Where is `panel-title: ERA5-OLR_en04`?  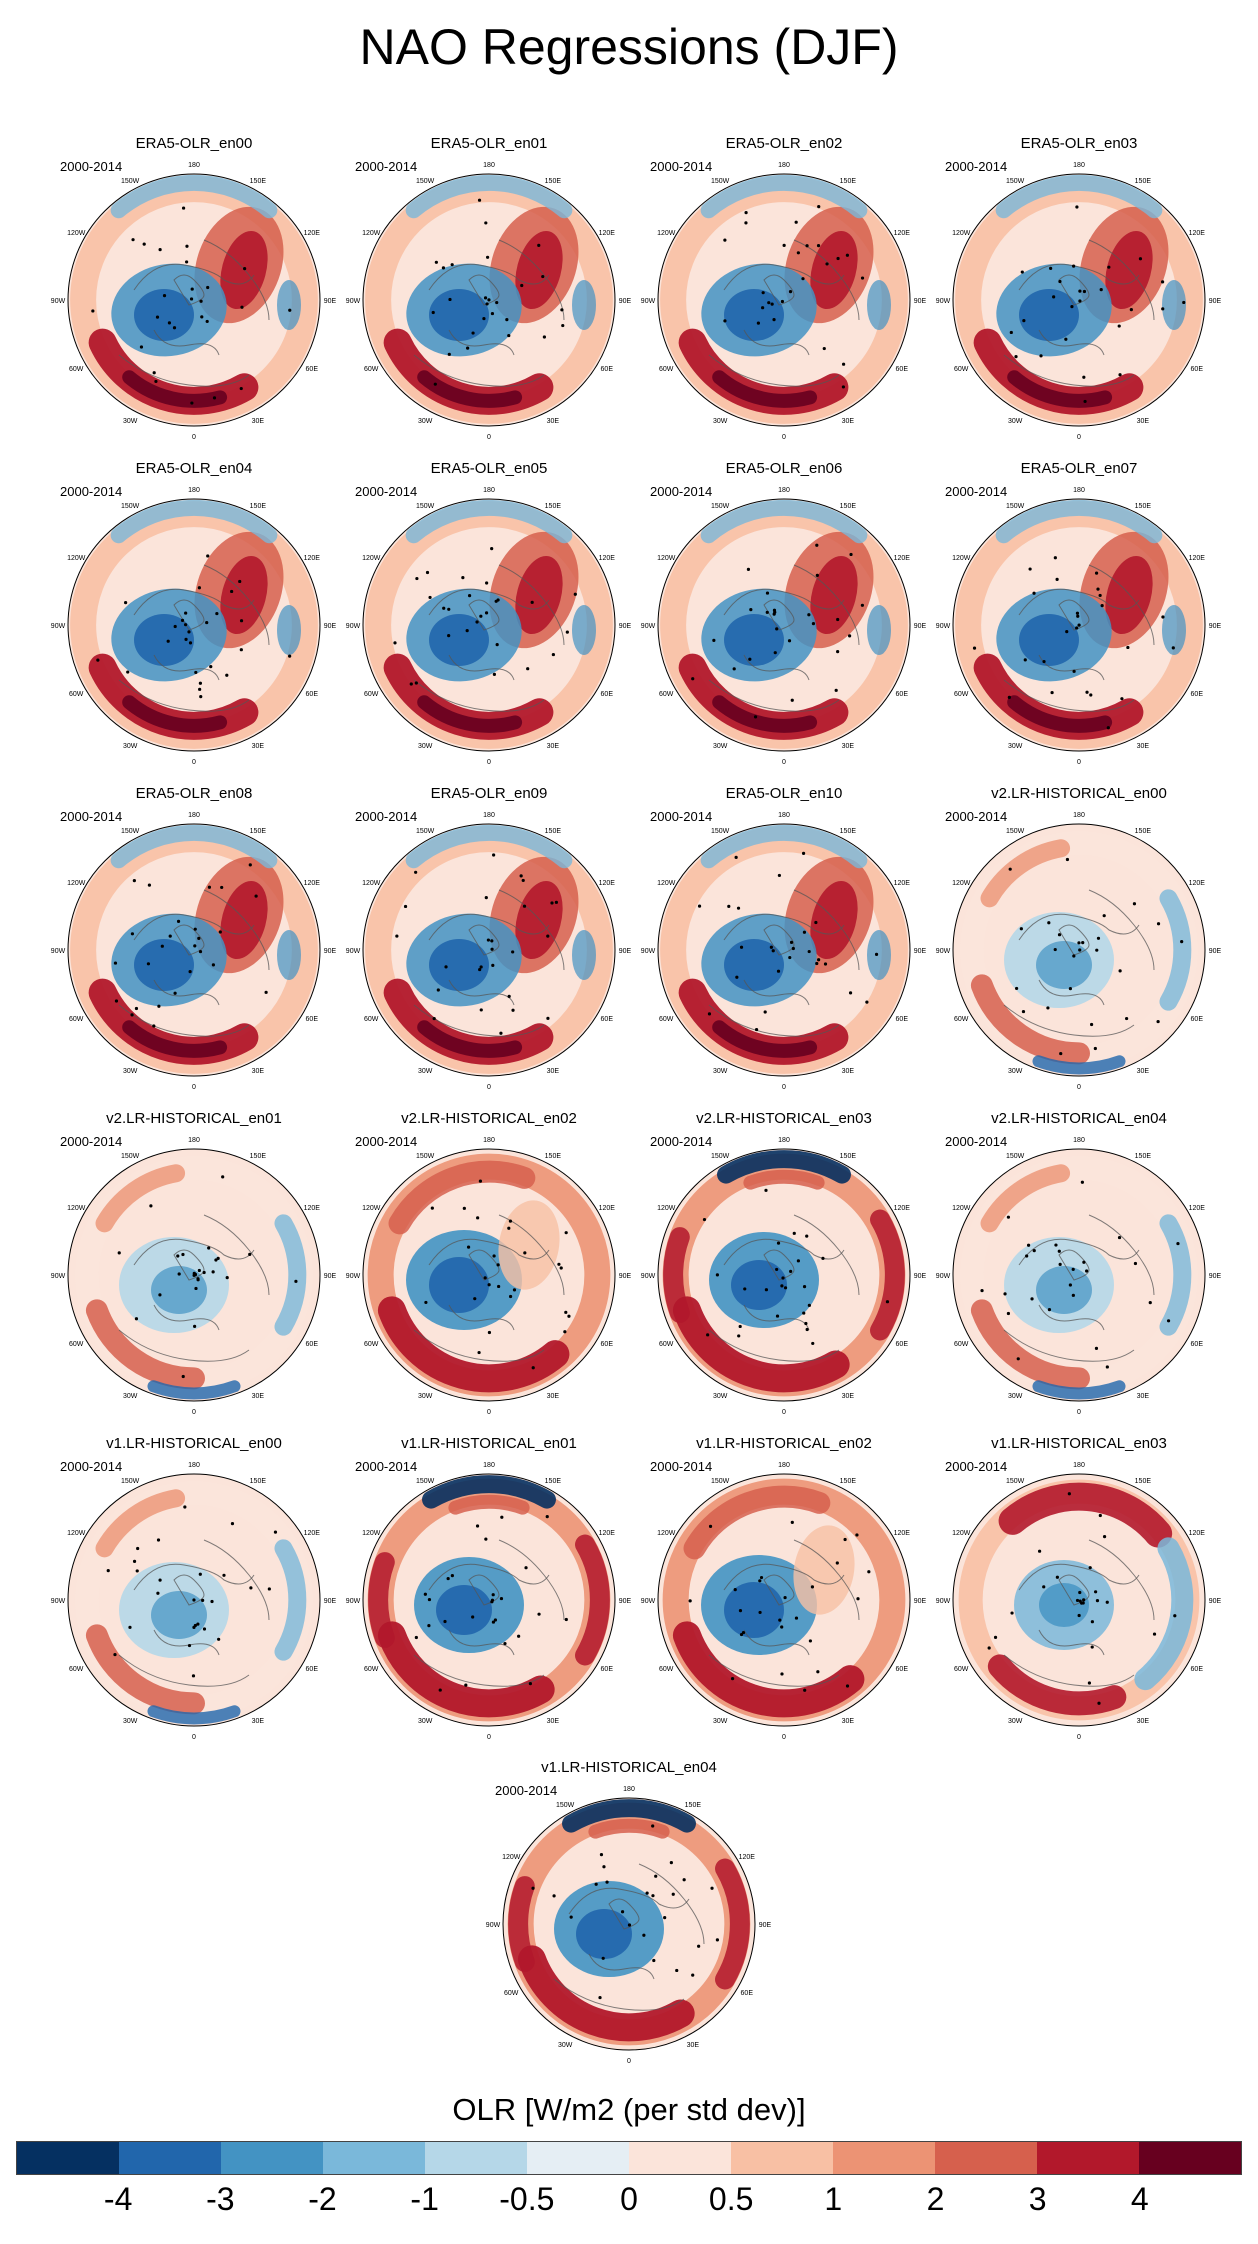 panel-title: ERA5-OLR_en04 is located at coordinates (194, 468).